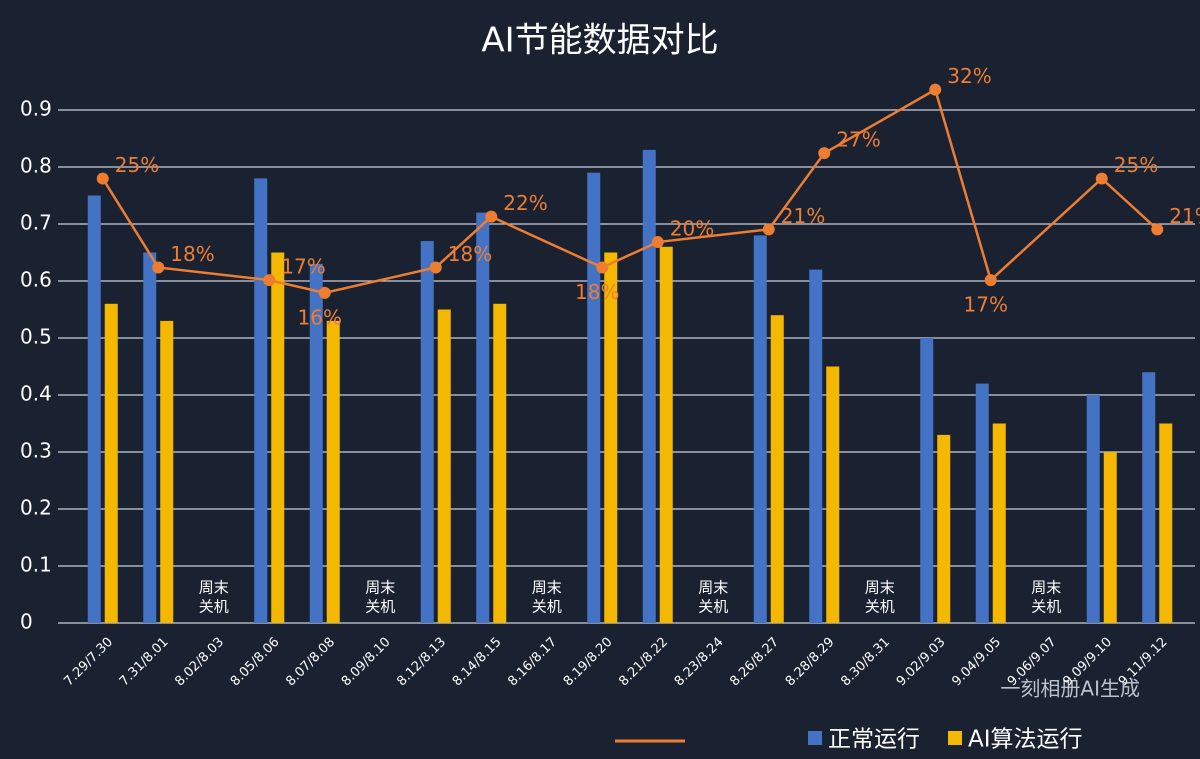 Image resolution: width=1200 pixels, height=759 pixels. What do you see at coordinates (921, 662) in the screenshot?
I see `x-tick-label: 9.02/9.03` at bounding box center [921, 662].